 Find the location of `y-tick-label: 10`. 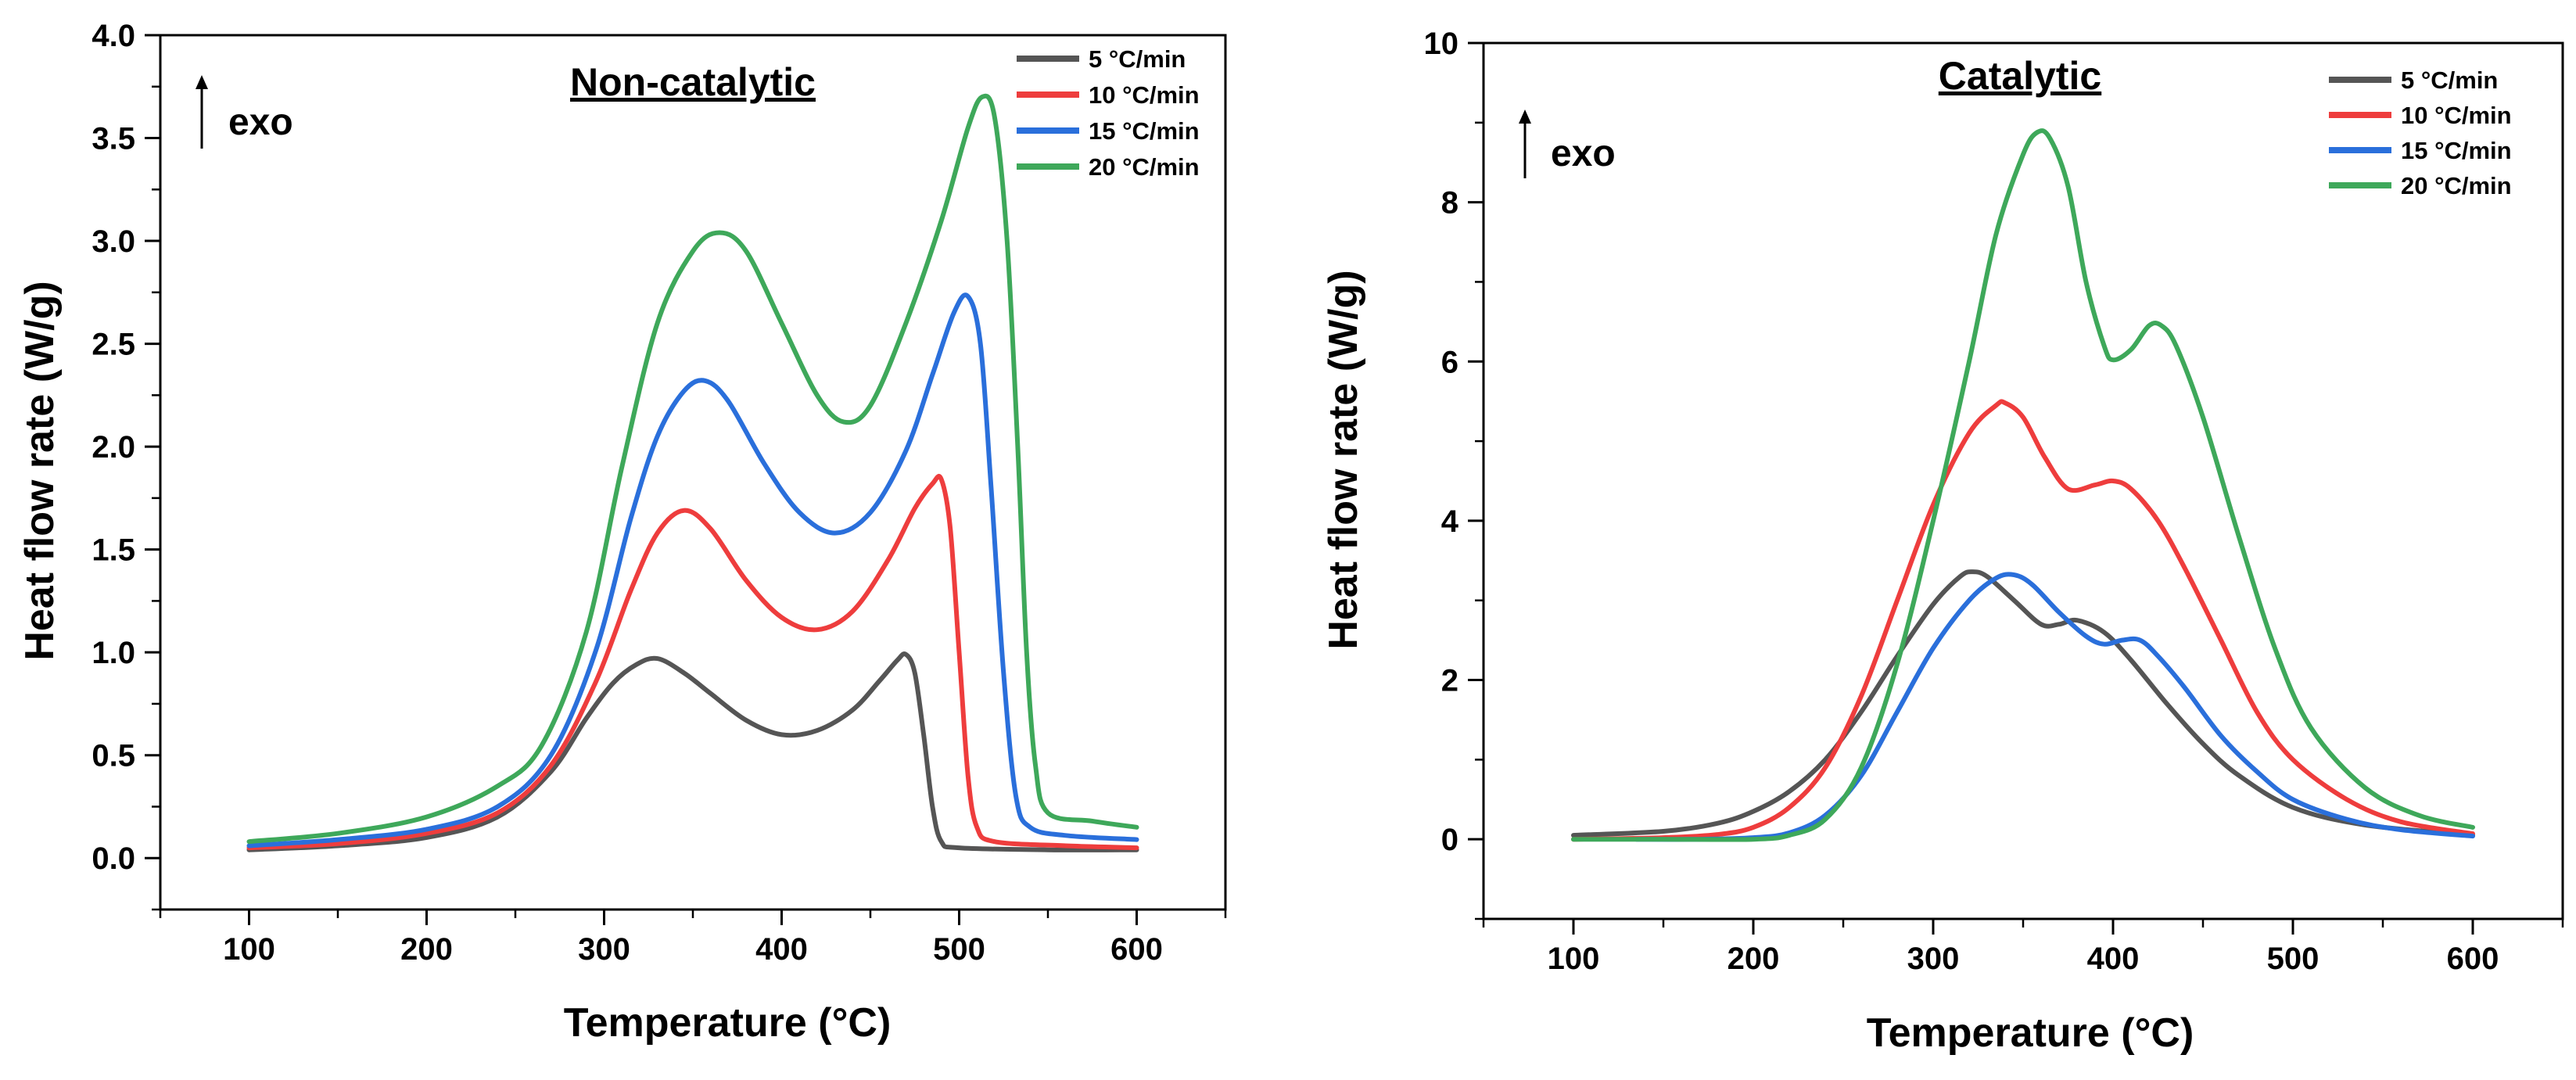

y-tick-label: 10 is located at coordinates (1441, 44).